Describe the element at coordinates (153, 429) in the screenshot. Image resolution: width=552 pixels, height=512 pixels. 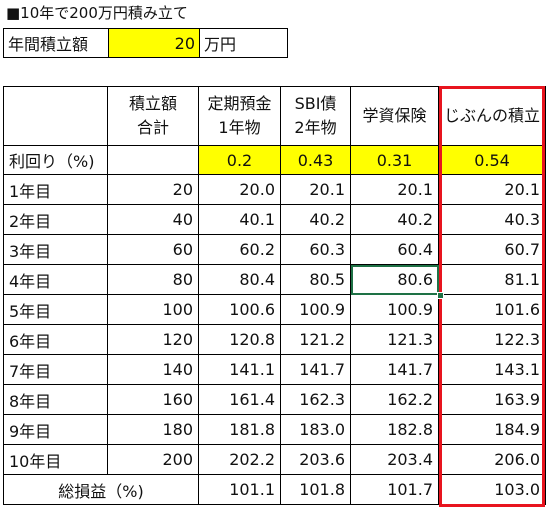
I see `cell-total: 180` at that location.